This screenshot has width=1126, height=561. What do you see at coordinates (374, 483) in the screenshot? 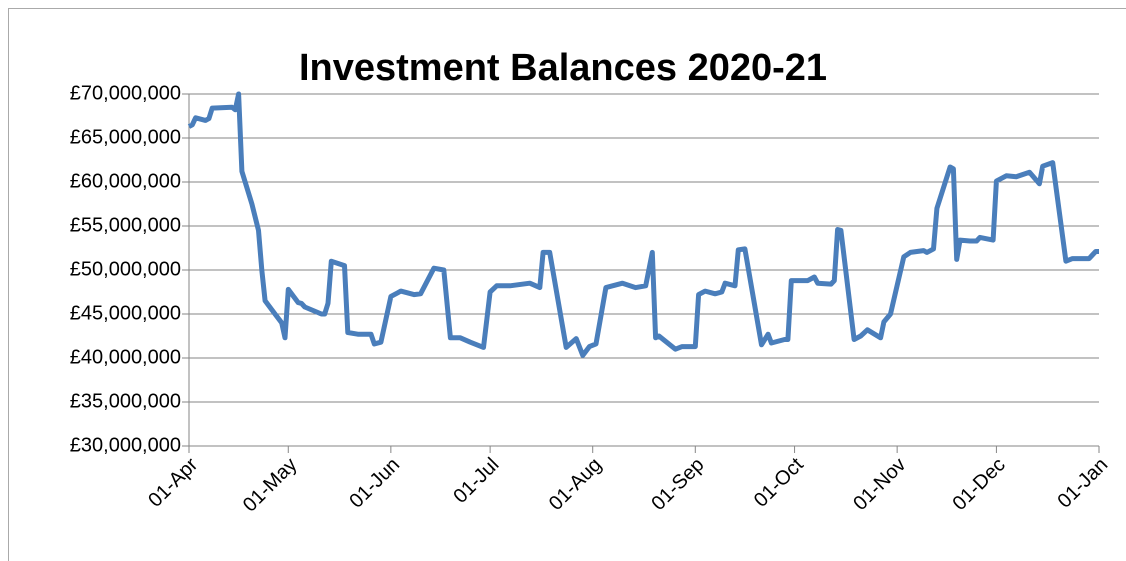
I see `x-tick-label: 01-Jun` at bounding box center [374, 483].